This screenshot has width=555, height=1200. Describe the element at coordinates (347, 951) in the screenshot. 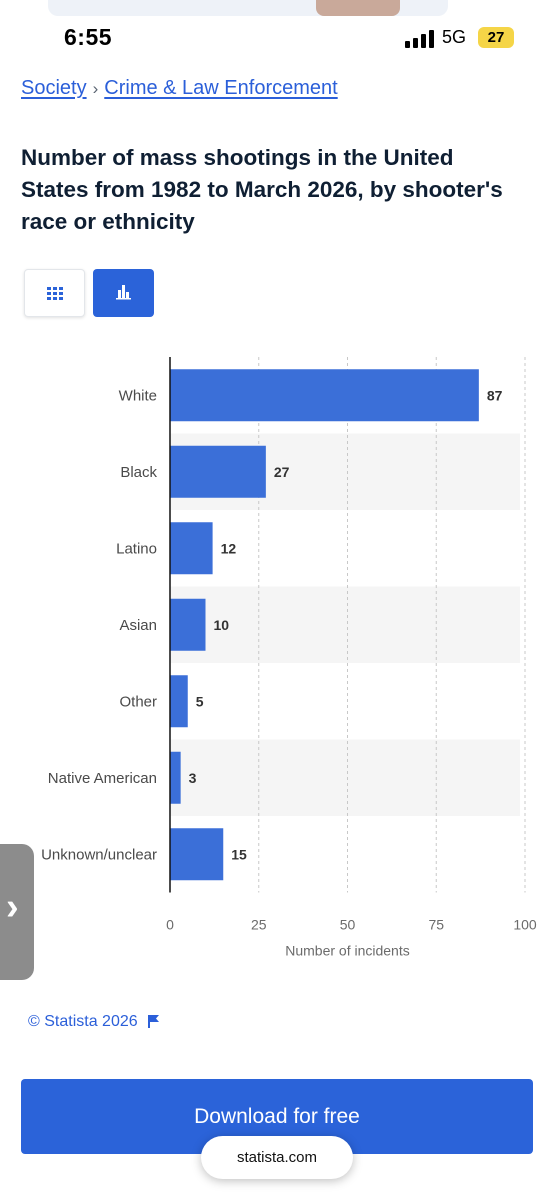

I see `x-axis-title: Number of incidents` at that location.